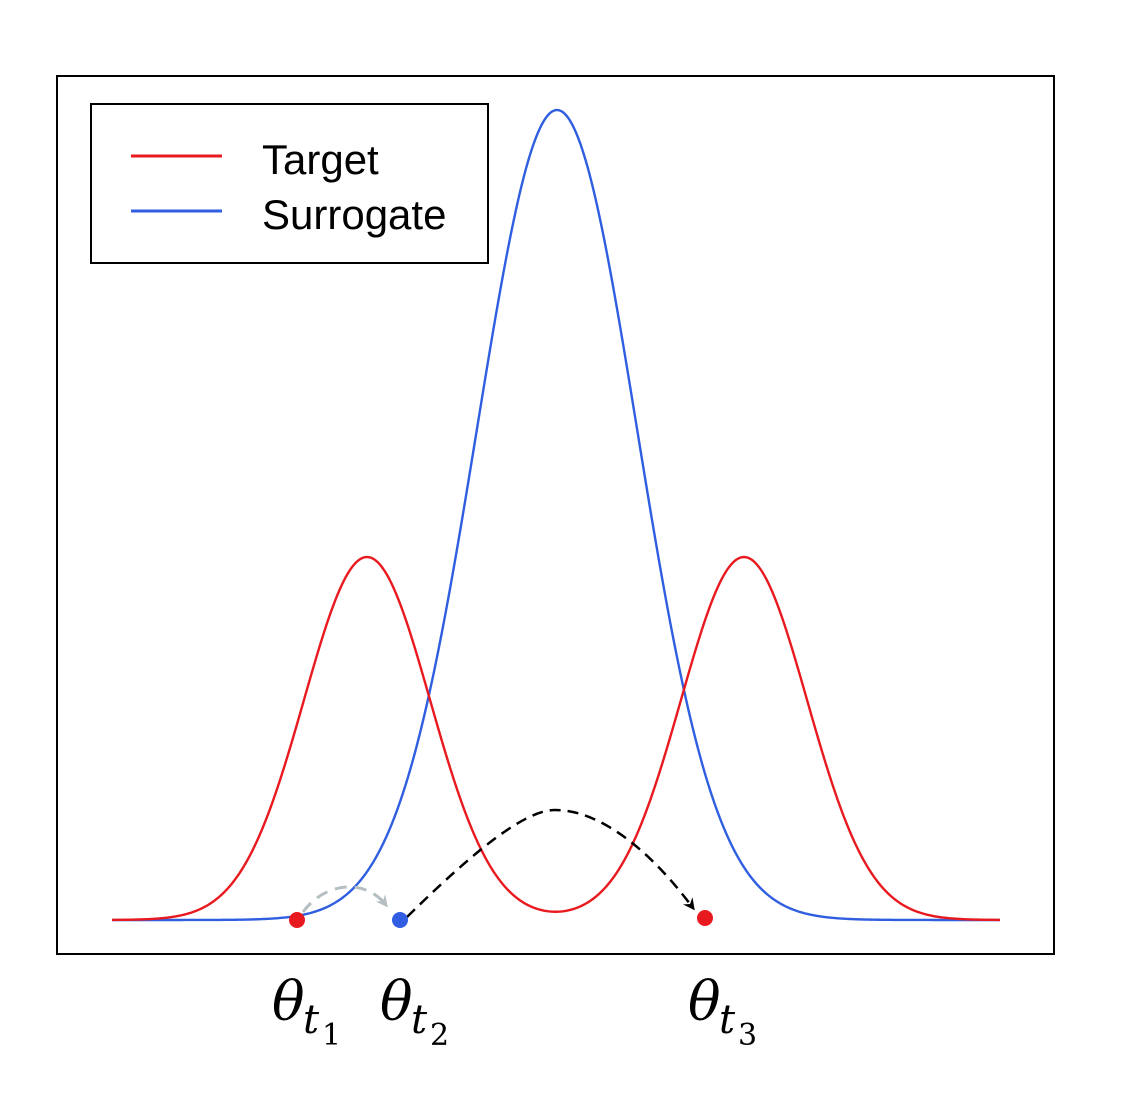 The width and height of the screenshot is (1148, 1103). What do you see at coordinates (705, 918) in the screenshot?
I see `theta-t3-point` at bounding box center [705, 918].